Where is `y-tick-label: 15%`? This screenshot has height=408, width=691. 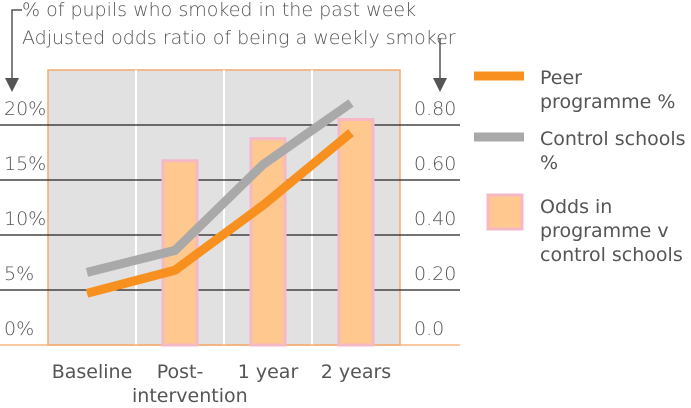
y-tick-label: 15% is located at coordinates (25, 164).